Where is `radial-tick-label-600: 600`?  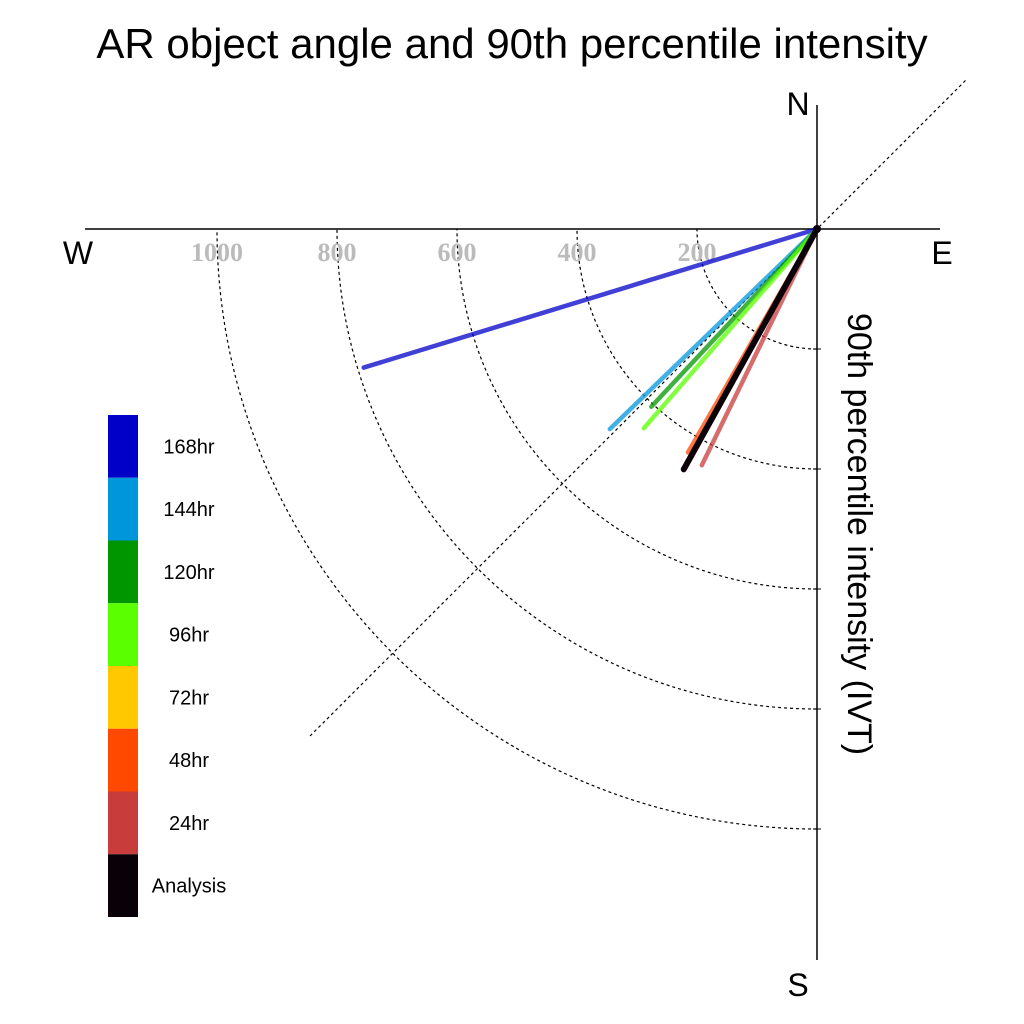
radial-tick-label-600: 600 is located at coordinates (457, 252).